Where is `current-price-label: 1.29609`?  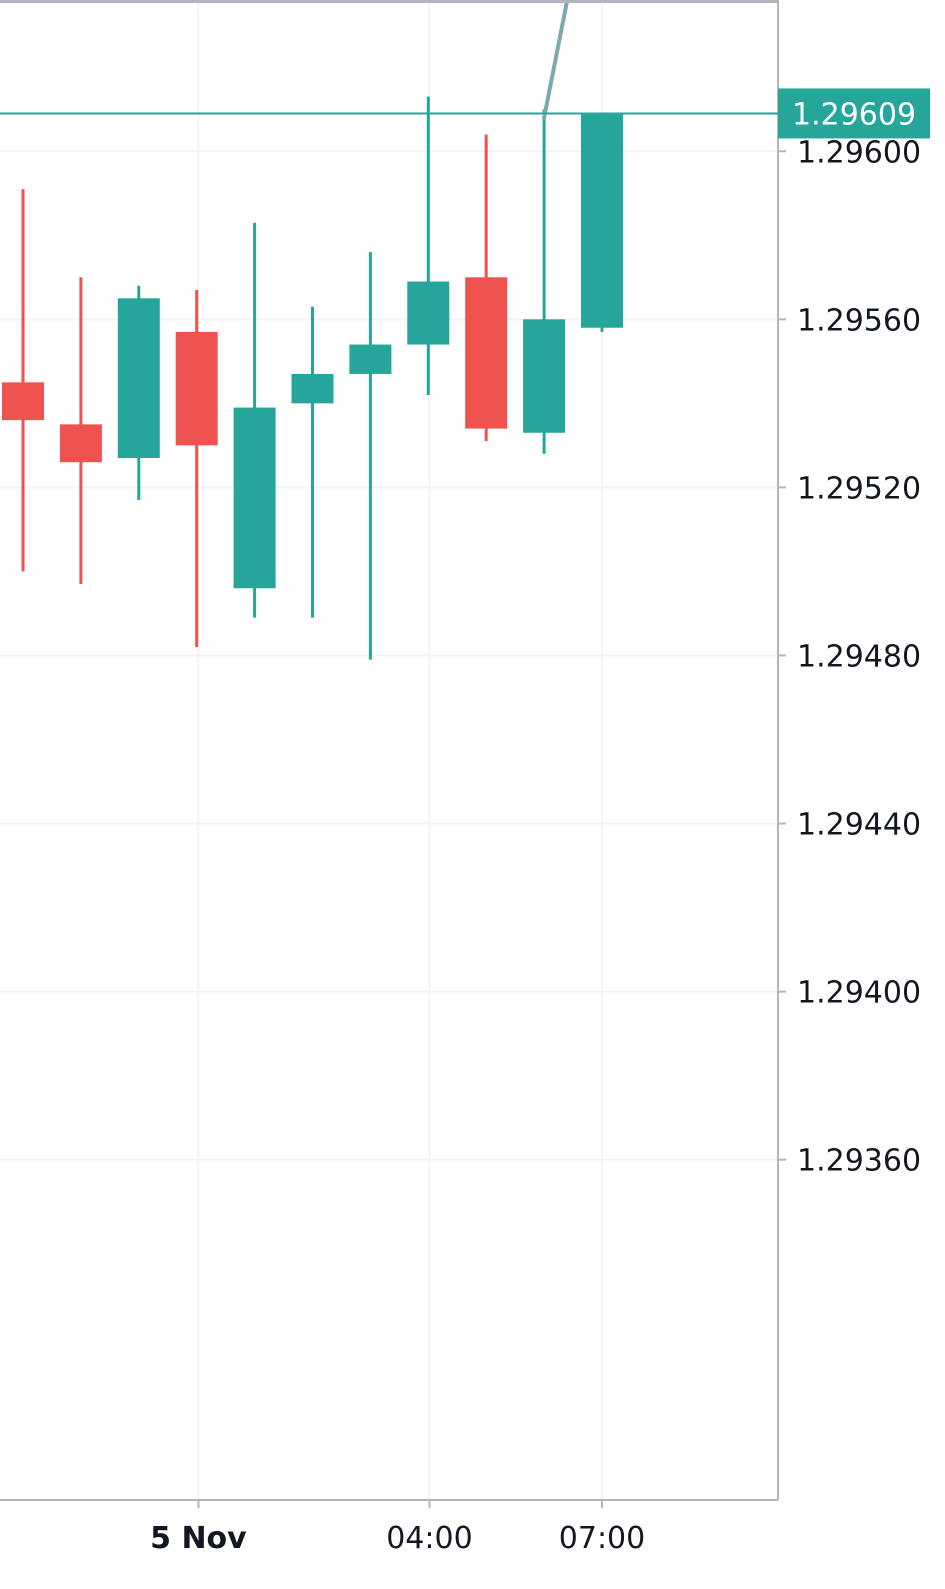
current-price-label: 1.29609 is located at coordinates (854, 114).